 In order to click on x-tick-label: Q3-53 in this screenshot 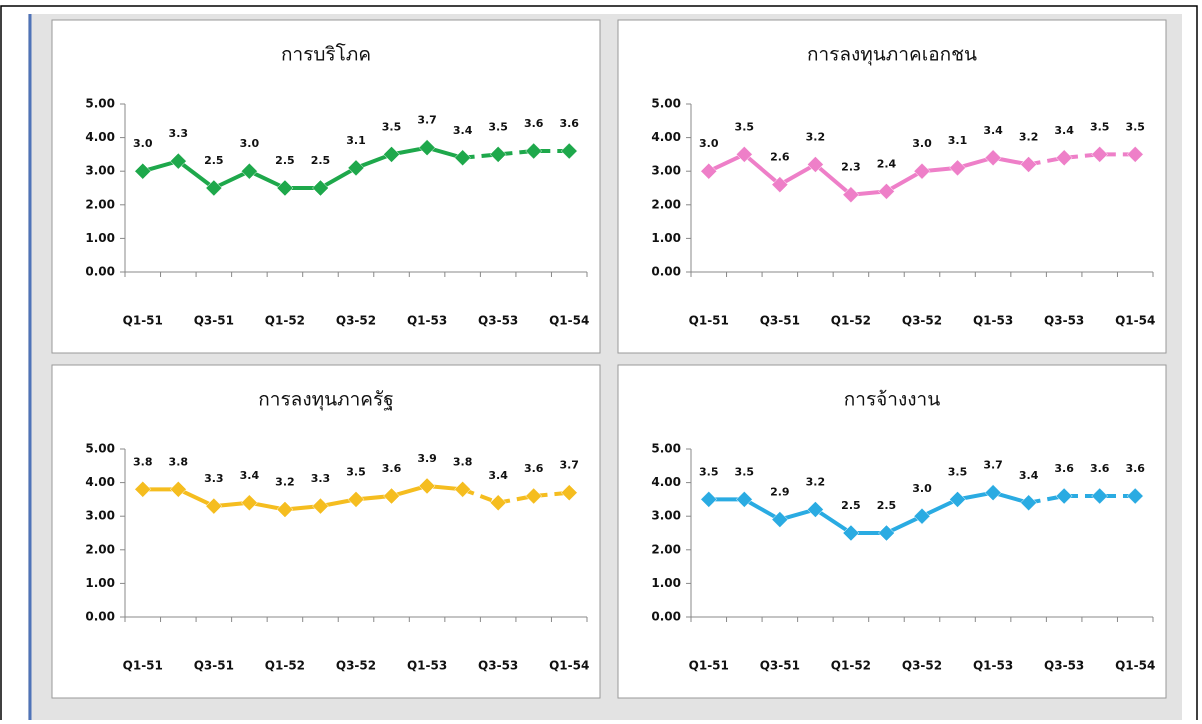, I will do `click(498, 666)`.